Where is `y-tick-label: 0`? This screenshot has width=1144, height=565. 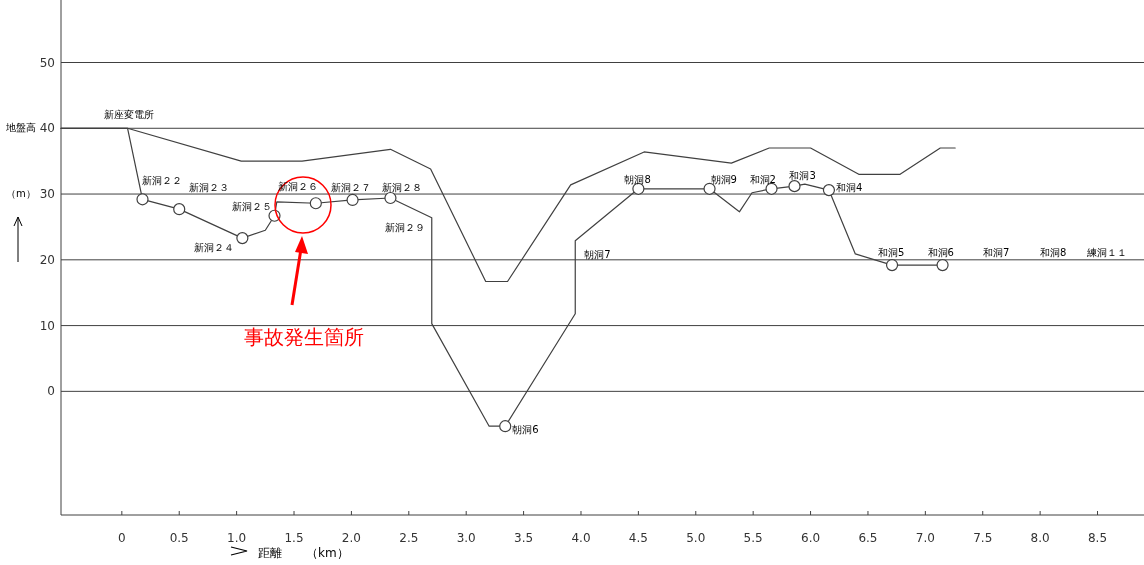 y-tick-label: 0 is located at coordinates (51, 391).